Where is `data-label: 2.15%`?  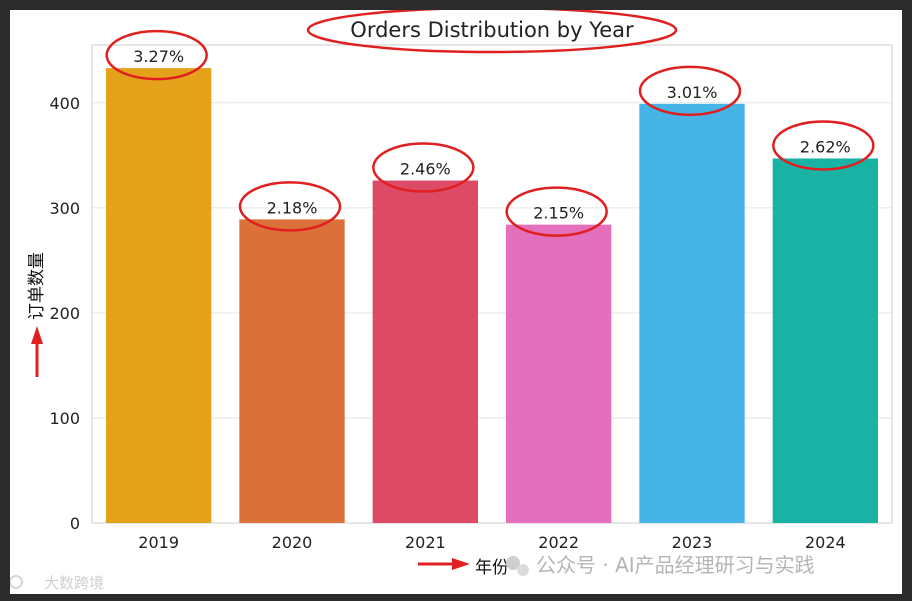 data-label: 2.15% is located at coordinates (558, 213).